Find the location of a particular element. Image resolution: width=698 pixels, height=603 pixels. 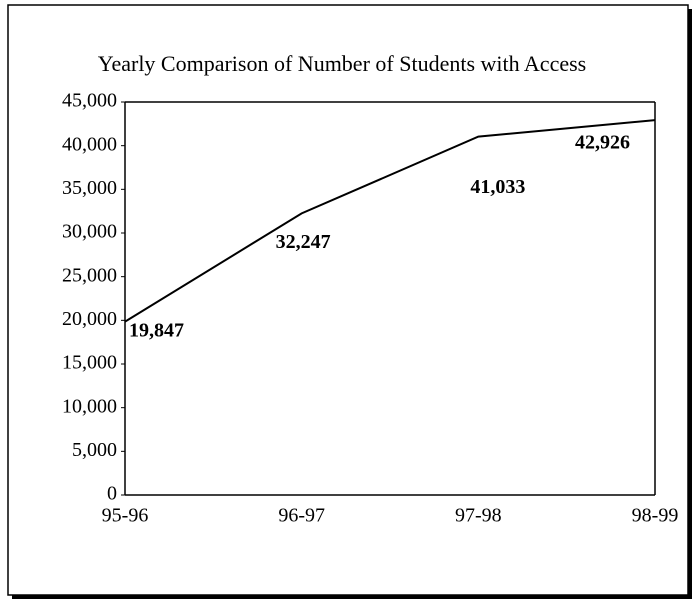

y-tick-label: 10,000 is located at coordinates (89, 406).